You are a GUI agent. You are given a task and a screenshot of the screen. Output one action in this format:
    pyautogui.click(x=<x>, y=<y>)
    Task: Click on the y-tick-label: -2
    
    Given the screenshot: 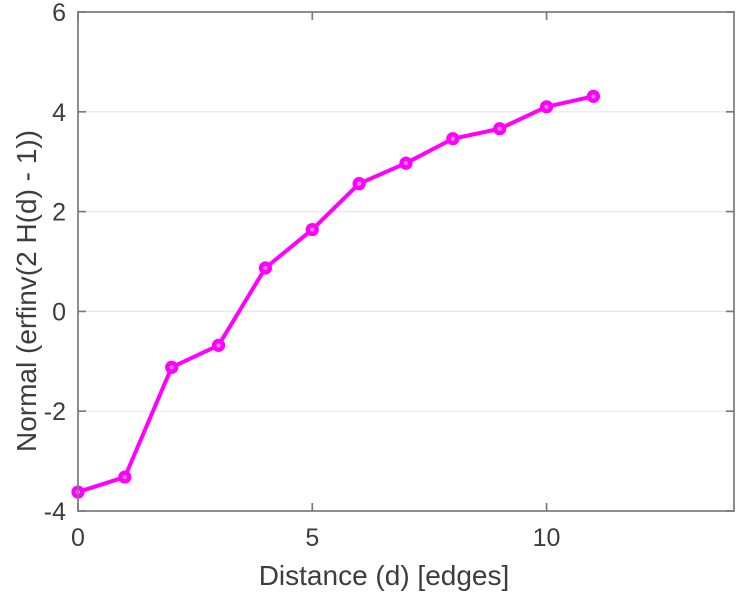 What is the action you would take?
    pyautogui.click(x=55, y=412)
    